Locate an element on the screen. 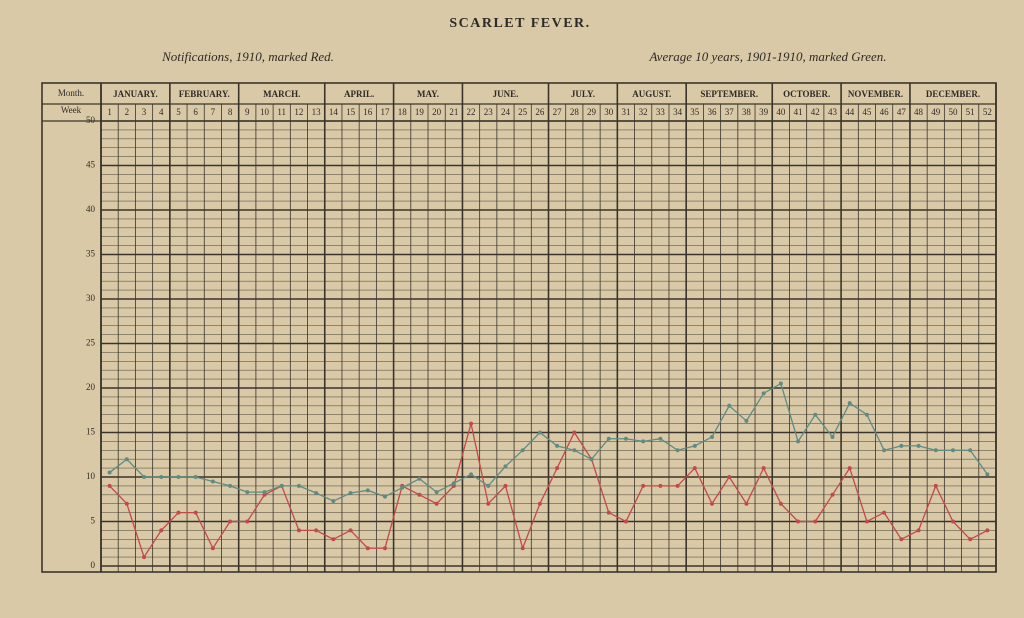  week-label: 15 is located at coordinates (351, 112).